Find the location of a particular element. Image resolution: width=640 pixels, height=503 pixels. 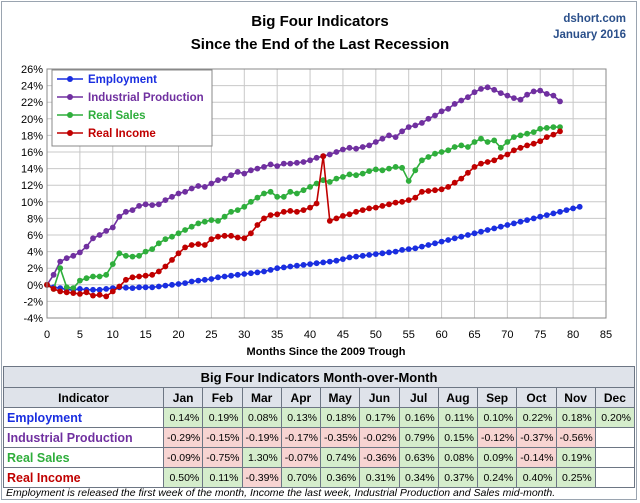

month-header: May is located at coordinates (340, 397).